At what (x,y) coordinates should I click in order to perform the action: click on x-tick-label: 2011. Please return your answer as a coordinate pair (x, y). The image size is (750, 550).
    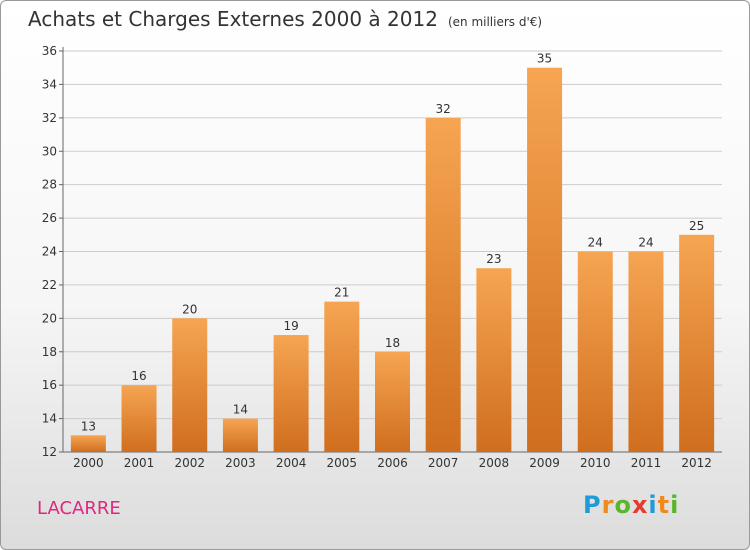
    Looking at the image, I should click on (646, 463).